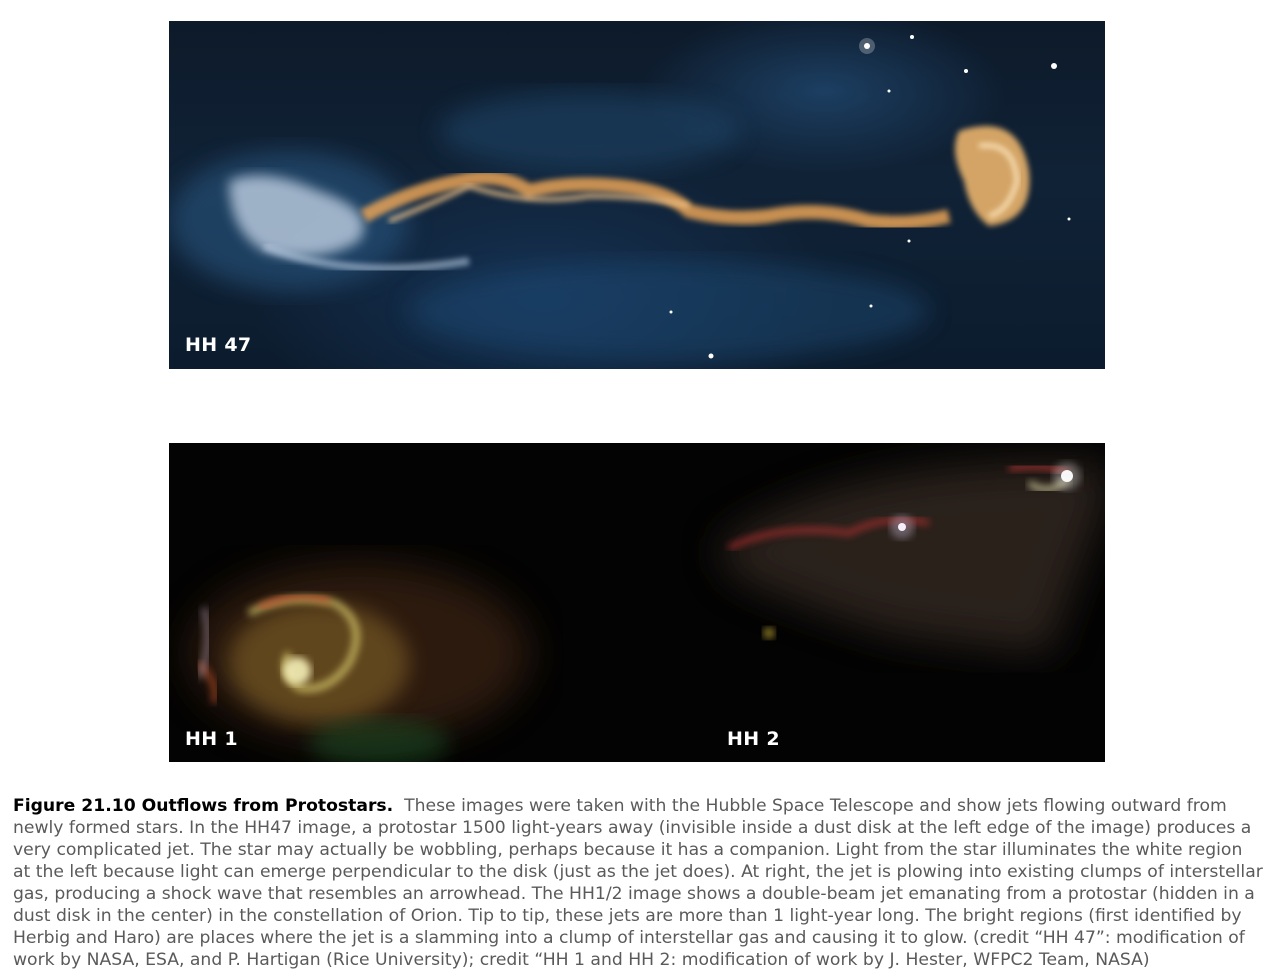 The image size is (1270, 978). Describe the element at coordinates (753, 739) in the screenshot. I see `hh2-label: HH 2` at that location.